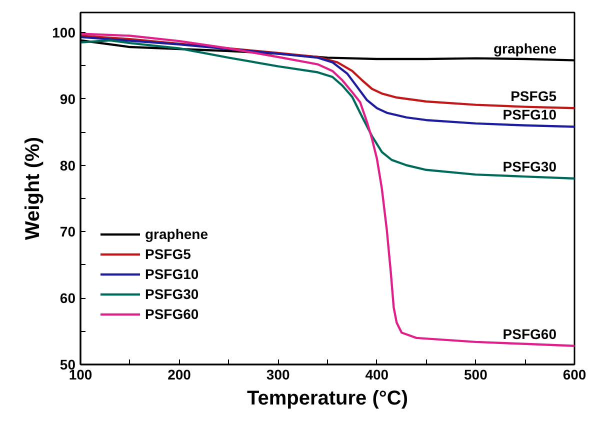 The height and width of the screenshot is (434, 594). I want to click on annotation: PSFG30, so click(529, 166).